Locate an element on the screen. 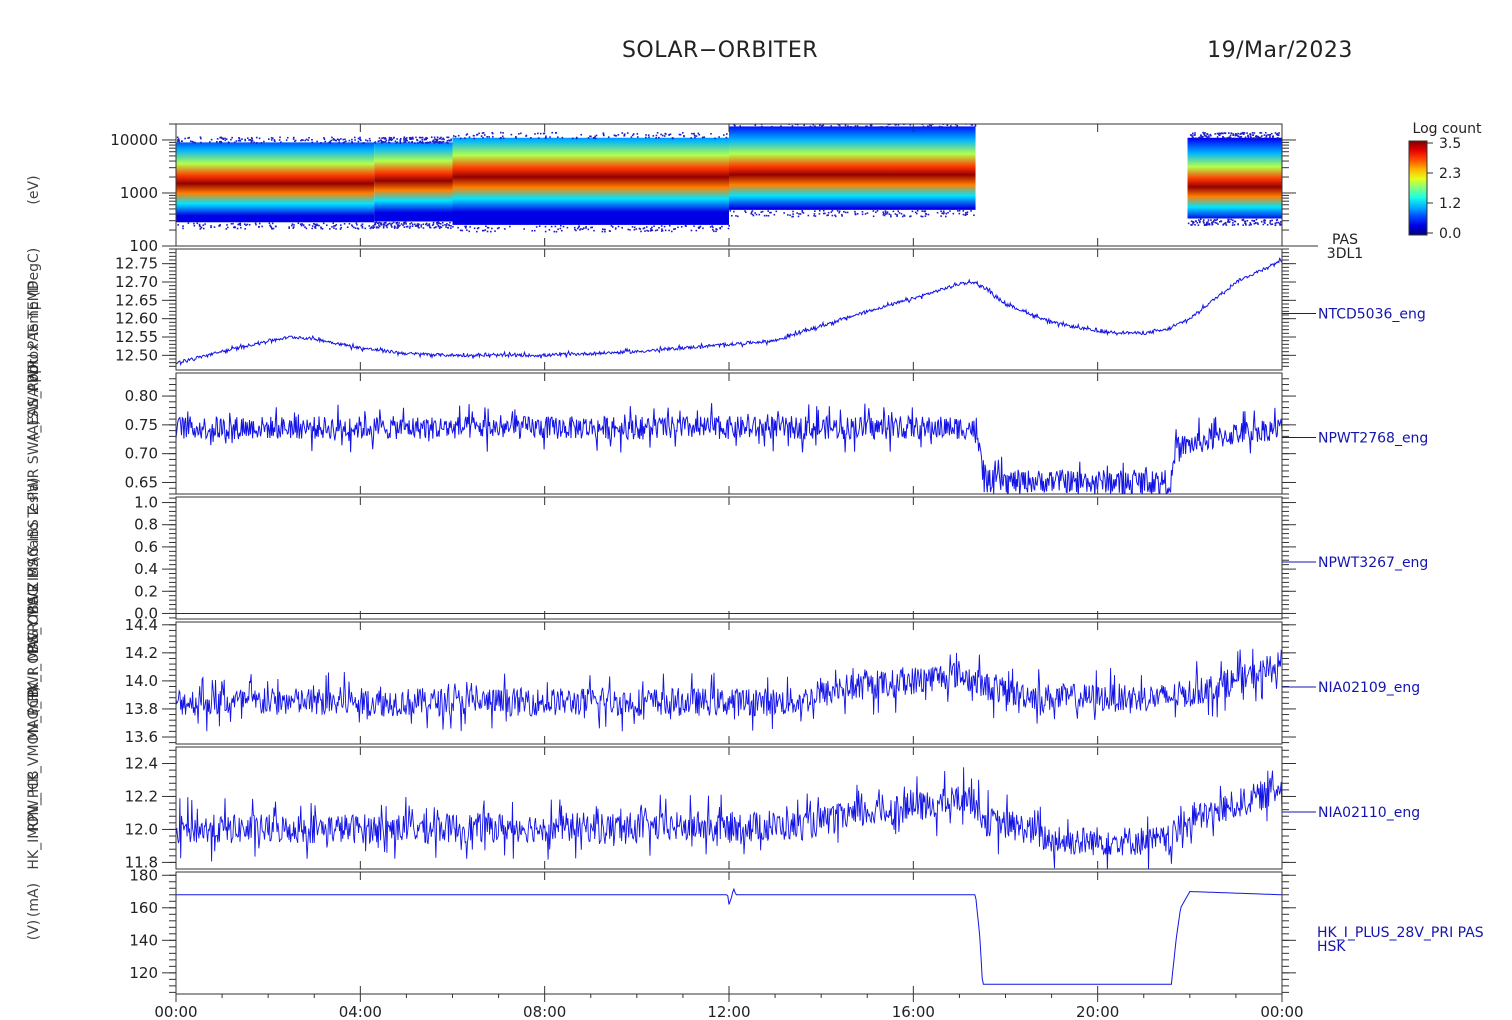  y-tick-label: 12.65 is located at coordinates (136, 300).